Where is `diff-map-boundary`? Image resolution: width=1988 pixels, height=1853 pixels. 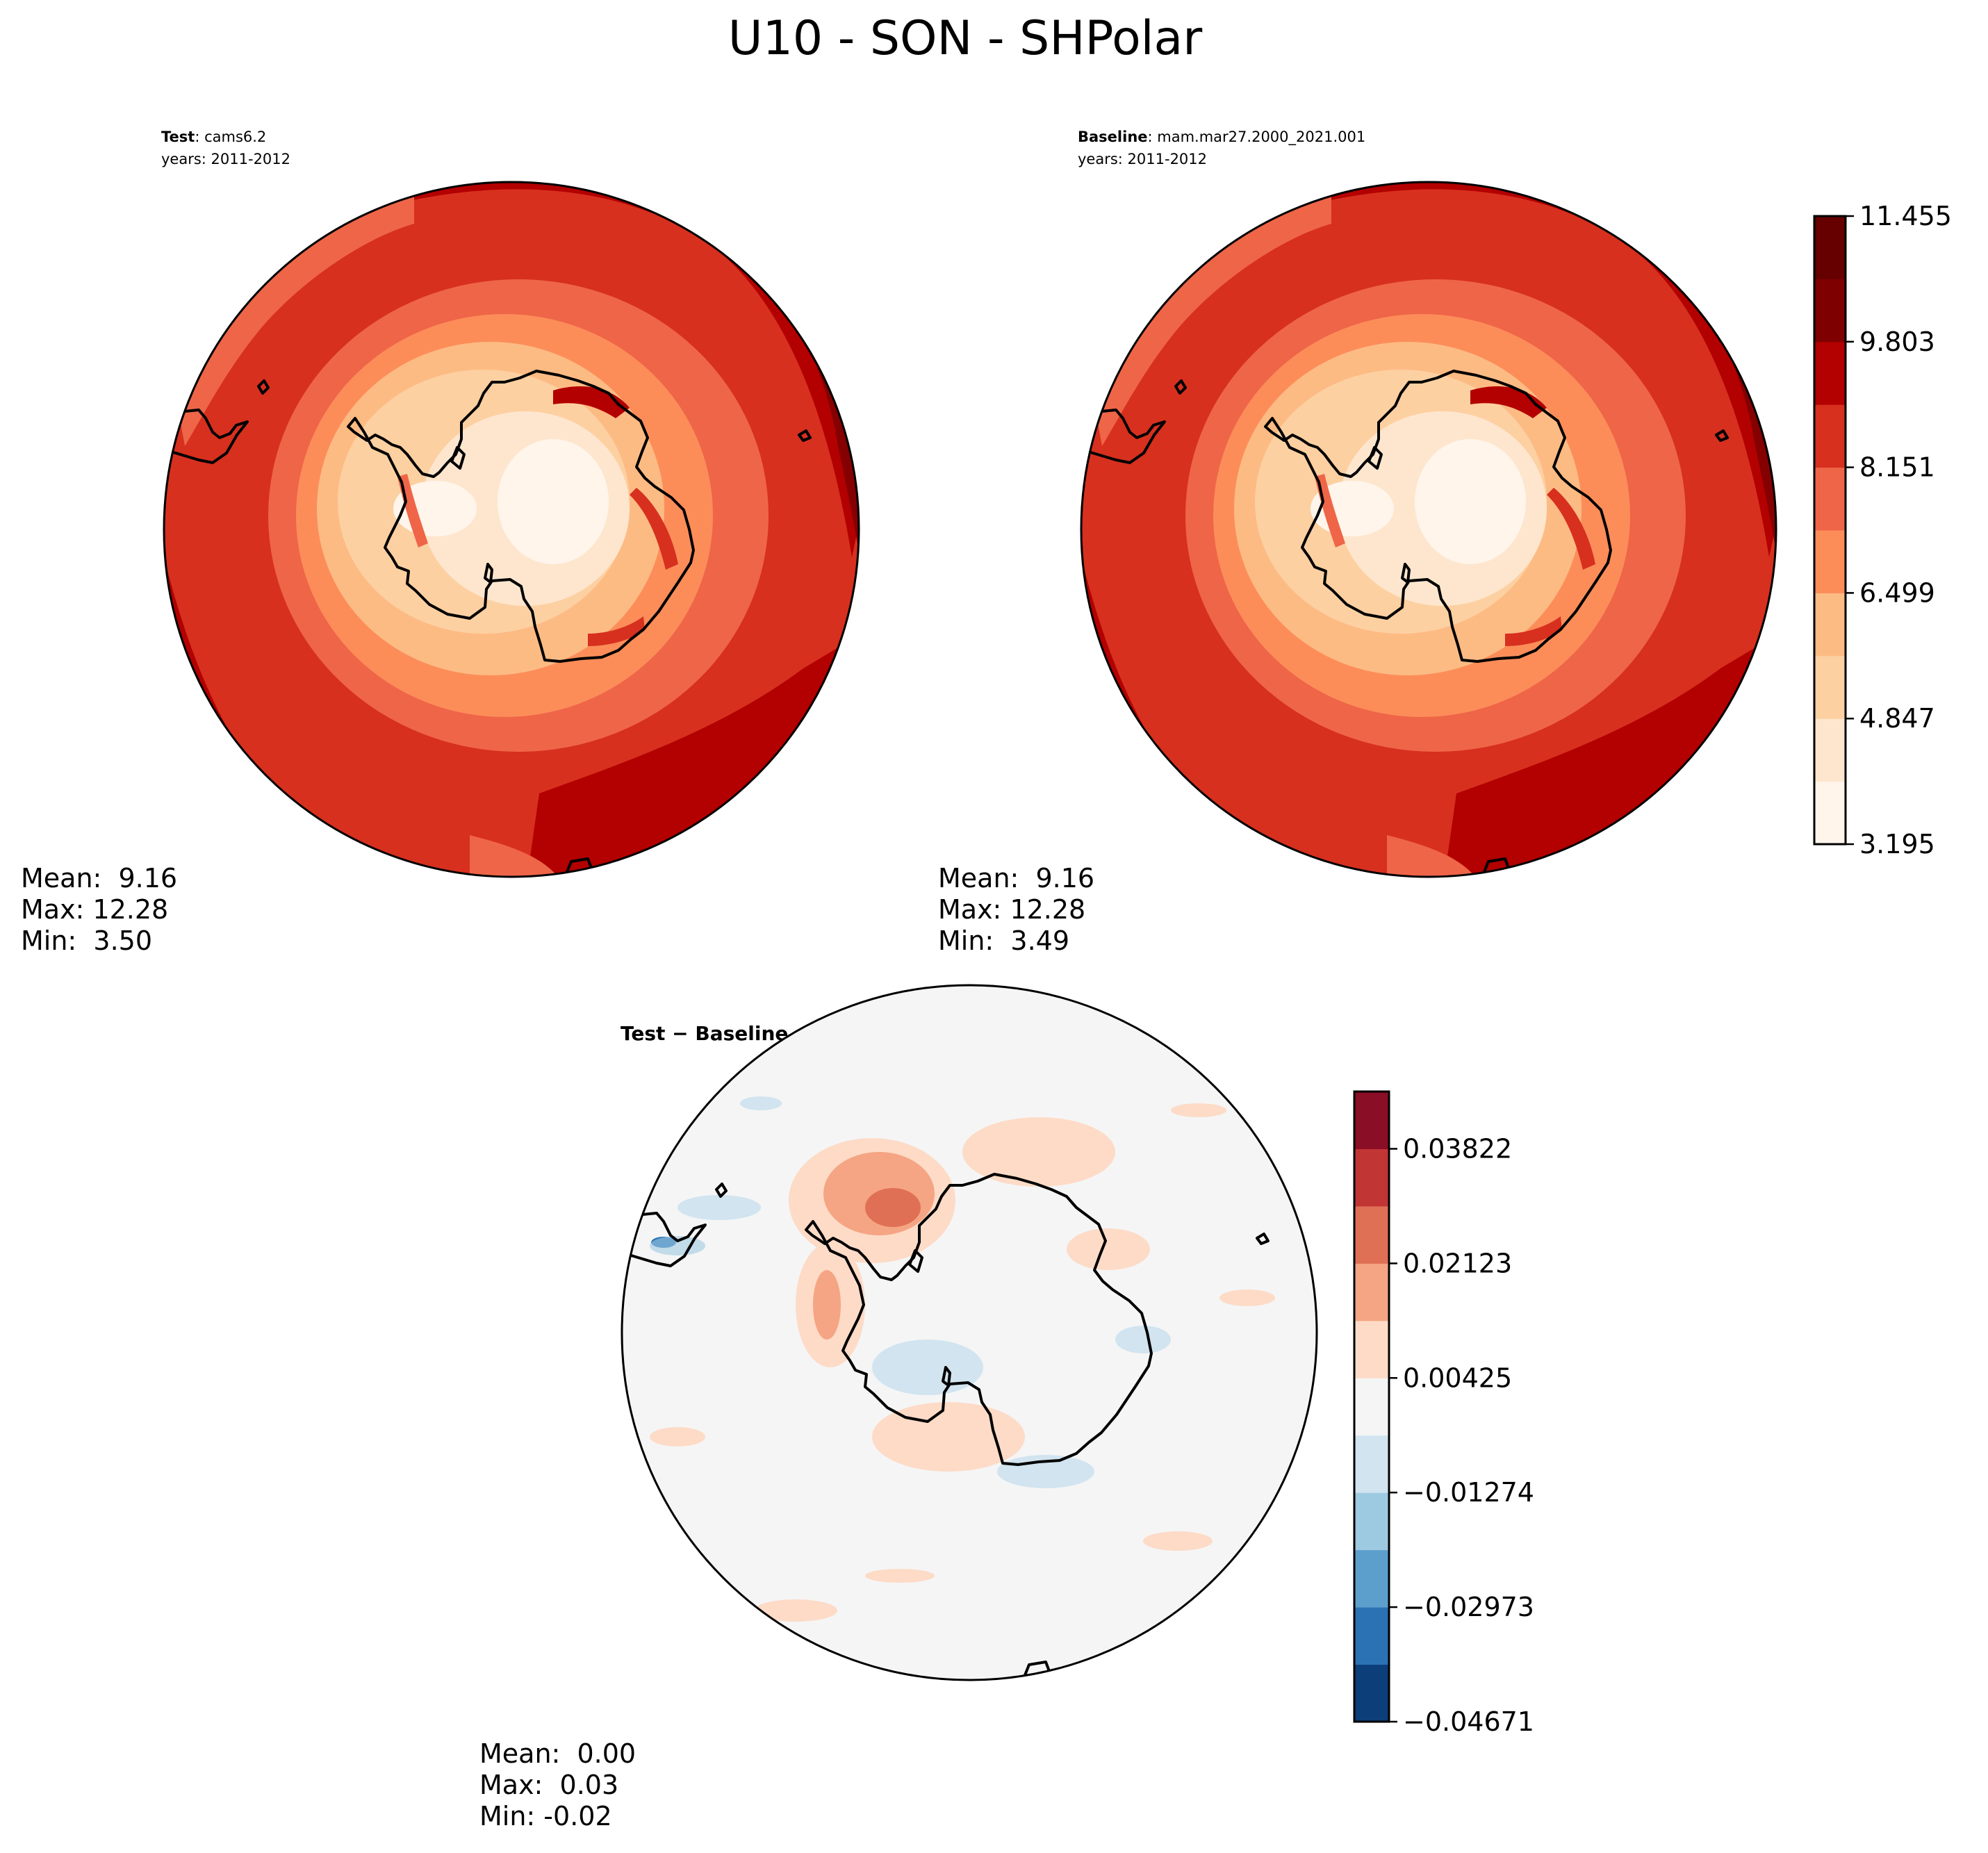
diff-map-boundary is located at coordinates (969, 1332).